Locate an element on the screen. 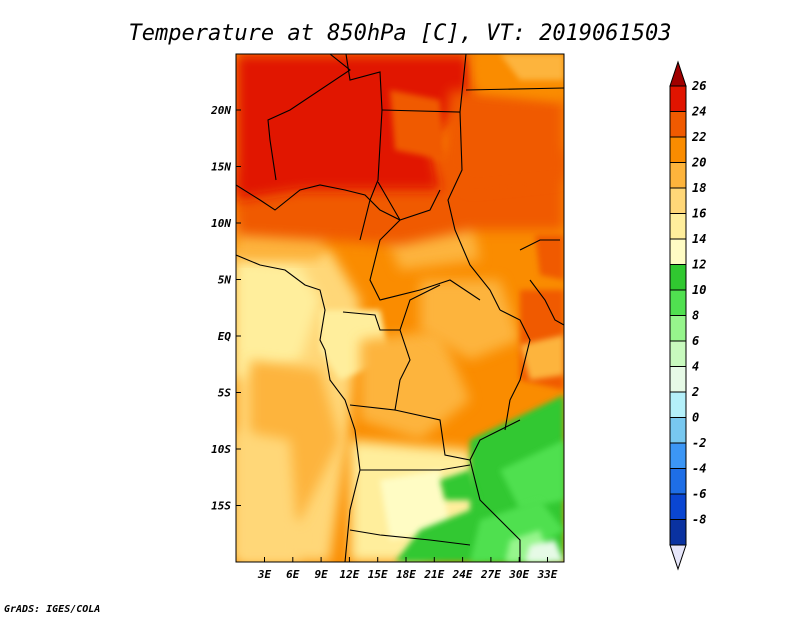 The height and width of the screenshot is (618, 800). colorbar-label: 6 is located at coordinates (695, 341).